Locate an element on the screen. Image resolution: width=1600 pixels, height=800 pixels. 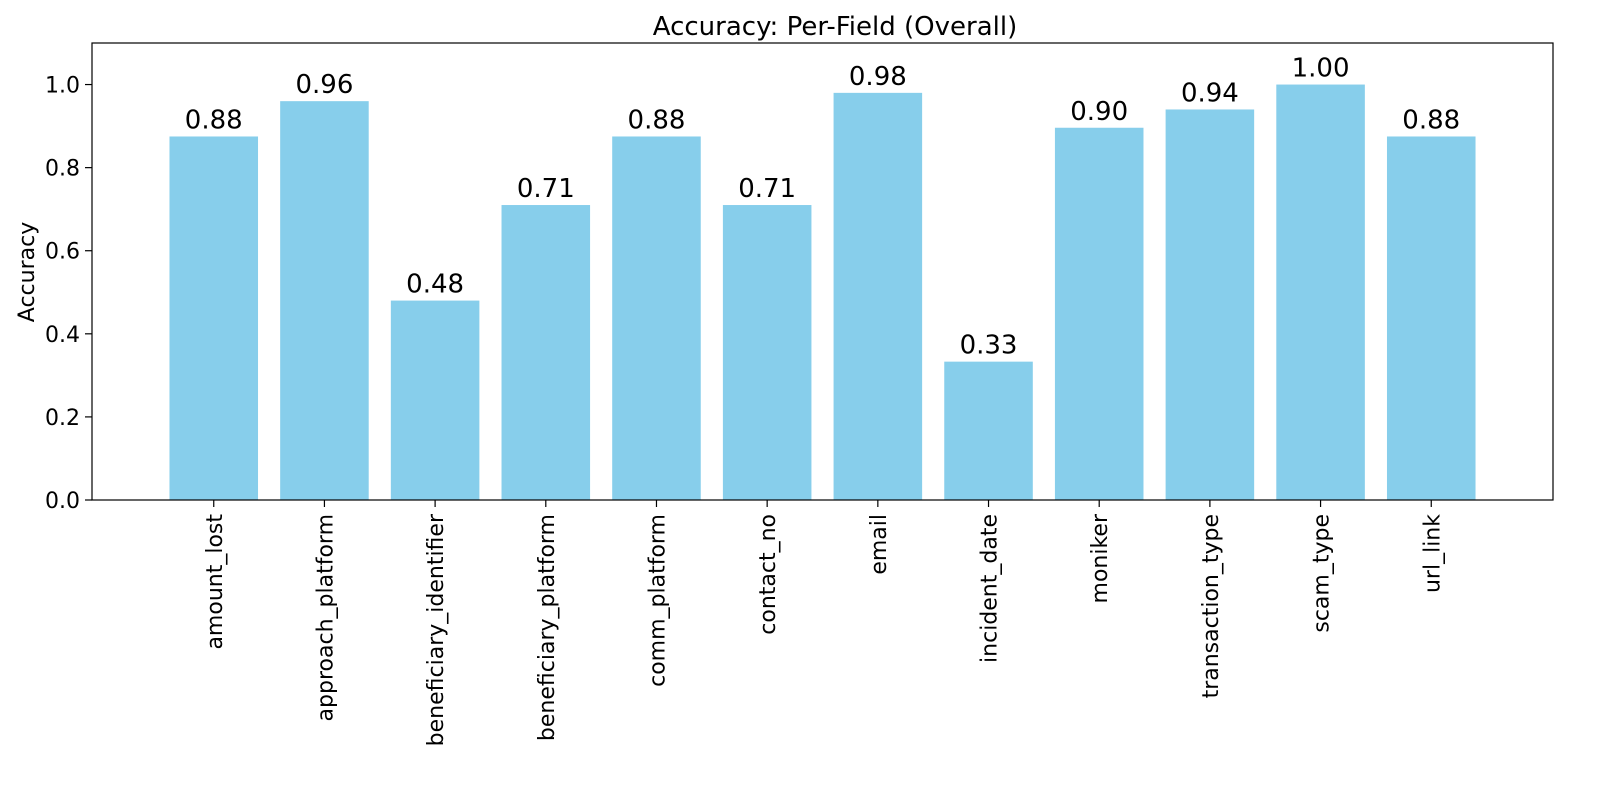
x-tick-label: email is located at coordinates (879, 544).